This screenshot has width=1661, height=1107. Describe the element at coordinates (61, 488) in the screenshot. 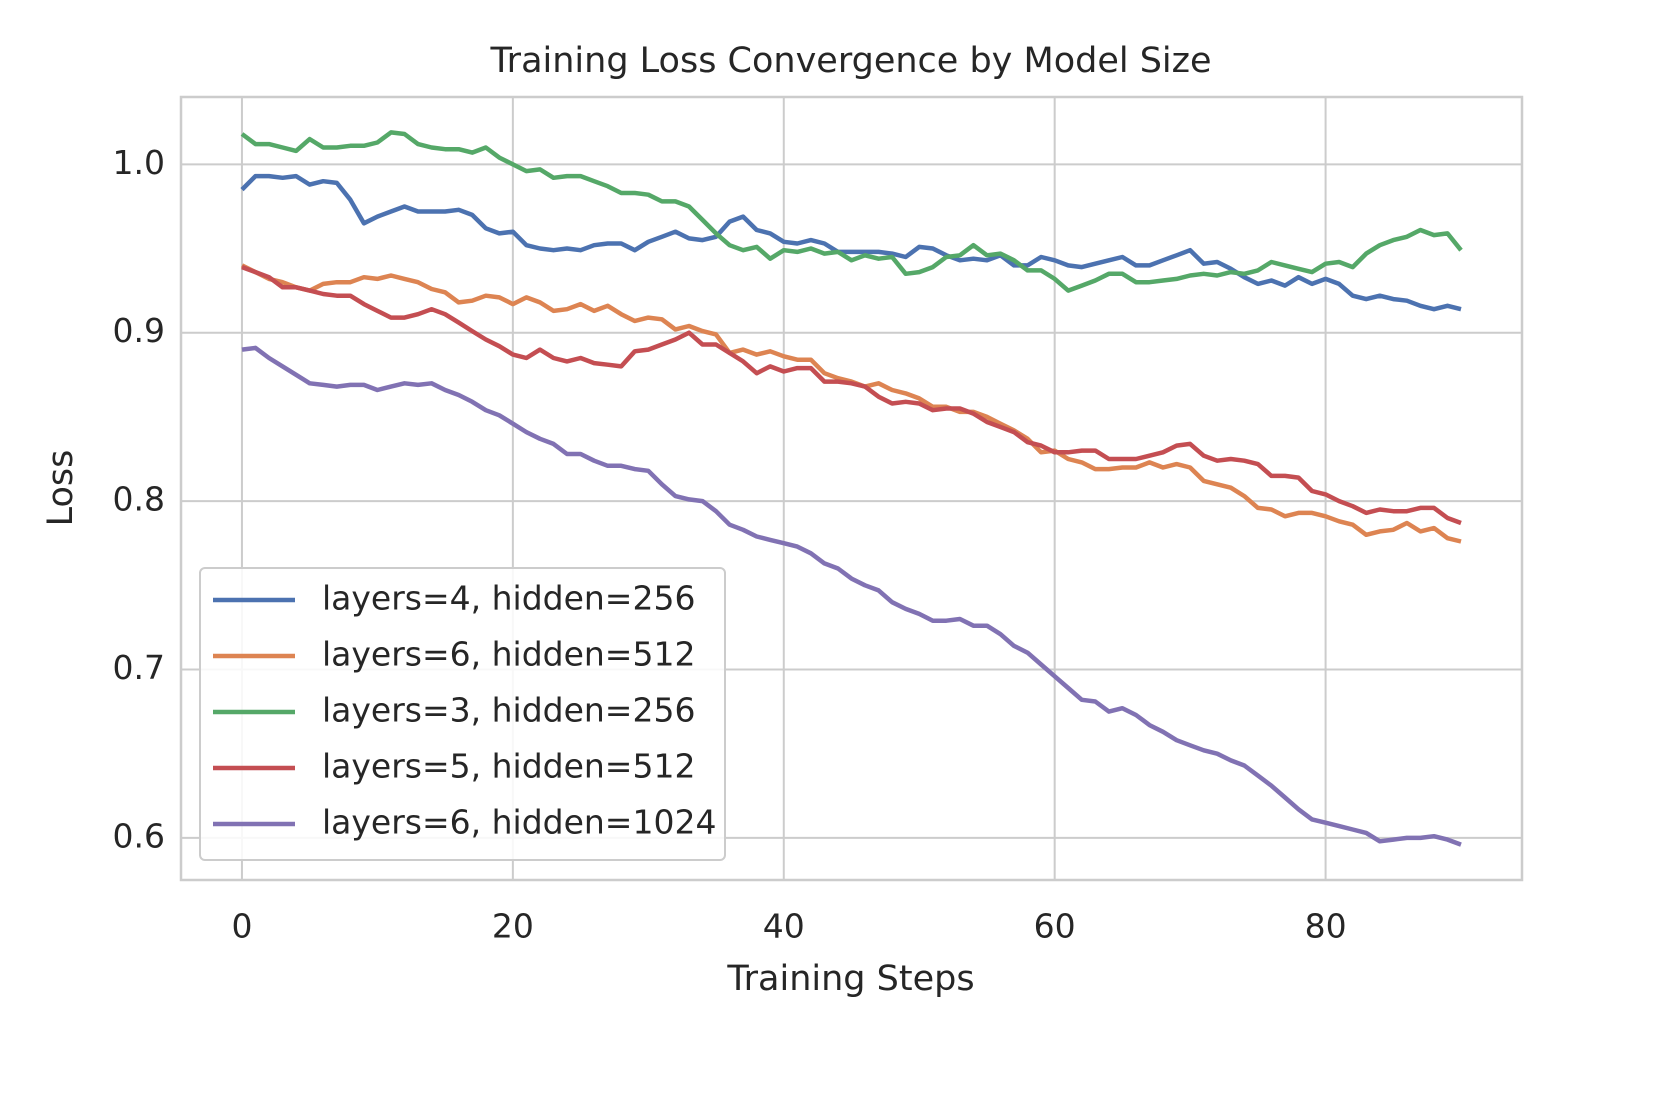

I see `y-axis-label: Loss` at that location.